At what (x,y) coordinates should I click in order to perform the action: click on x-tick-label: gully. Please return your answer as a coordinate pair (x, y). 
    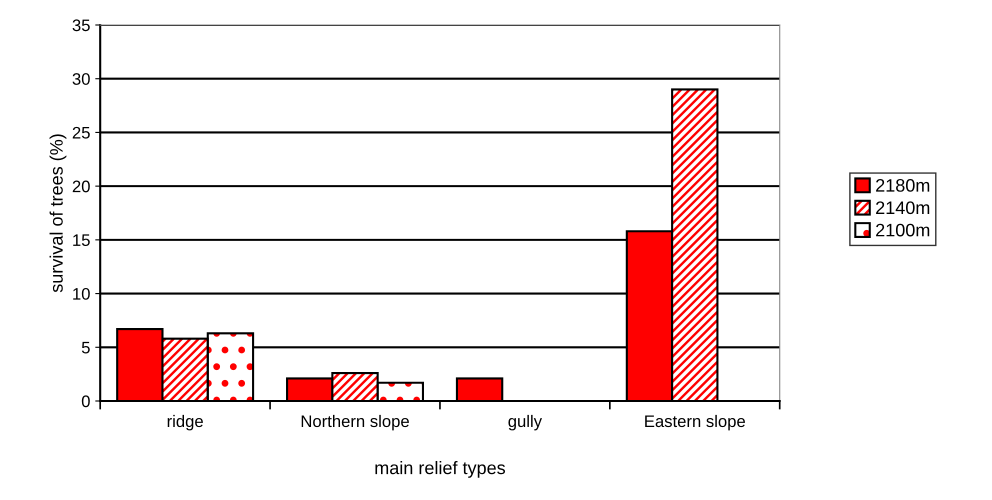
    Looking at the image, I should click on (525, 422).